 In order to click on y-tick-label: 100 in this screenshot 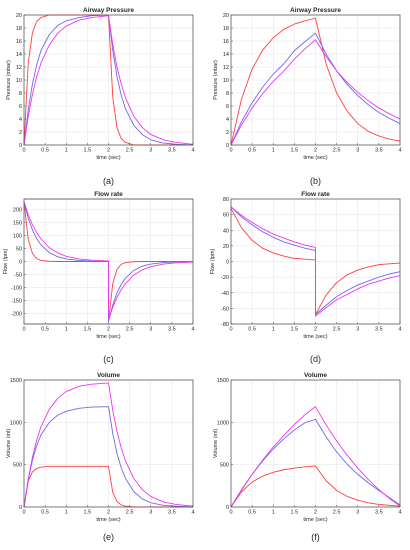, I will do `click(17, 236)`.